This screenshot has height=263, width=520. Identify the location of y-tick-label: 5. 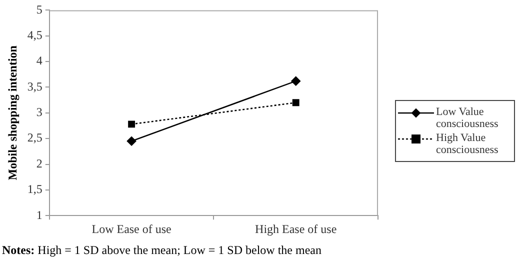
(39, 9).